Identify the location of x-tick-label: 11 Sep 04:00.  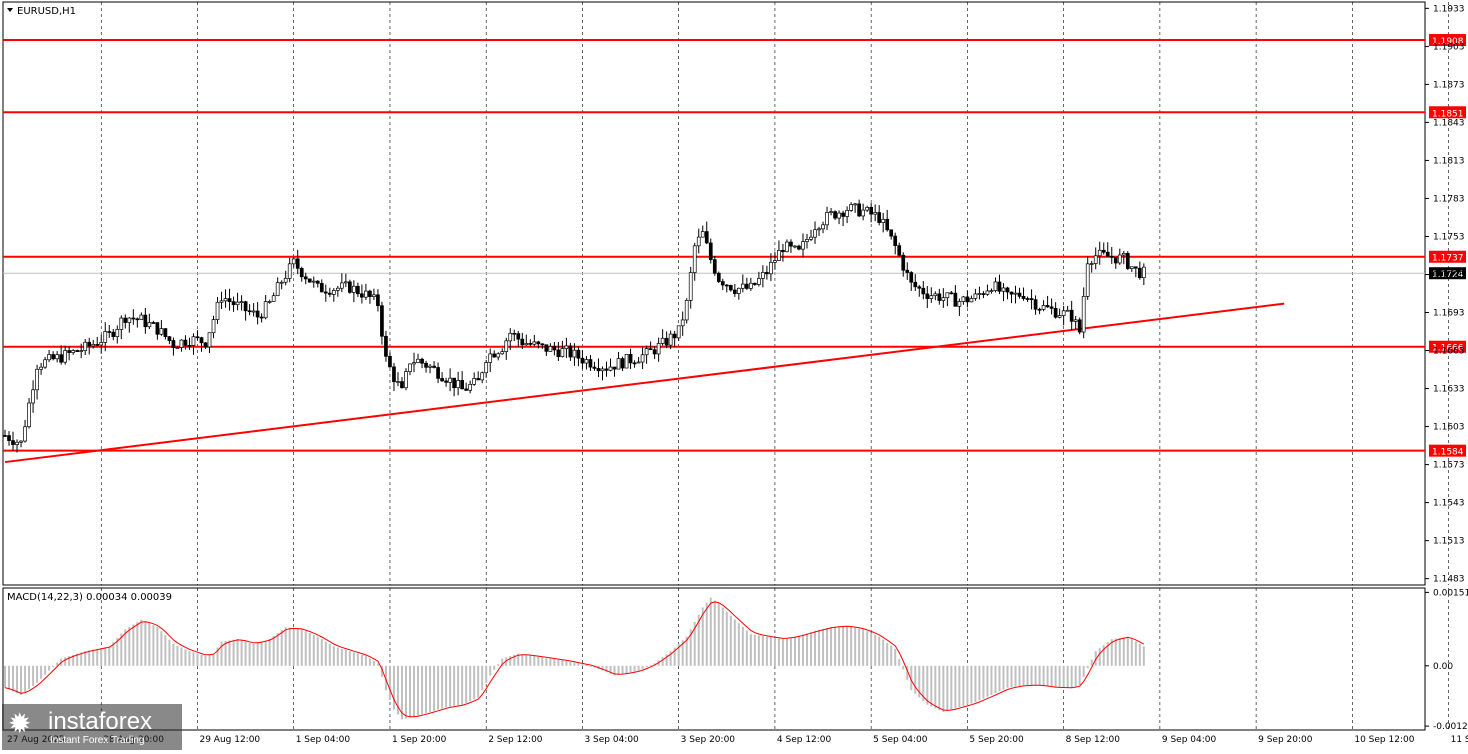
(1459, 740).